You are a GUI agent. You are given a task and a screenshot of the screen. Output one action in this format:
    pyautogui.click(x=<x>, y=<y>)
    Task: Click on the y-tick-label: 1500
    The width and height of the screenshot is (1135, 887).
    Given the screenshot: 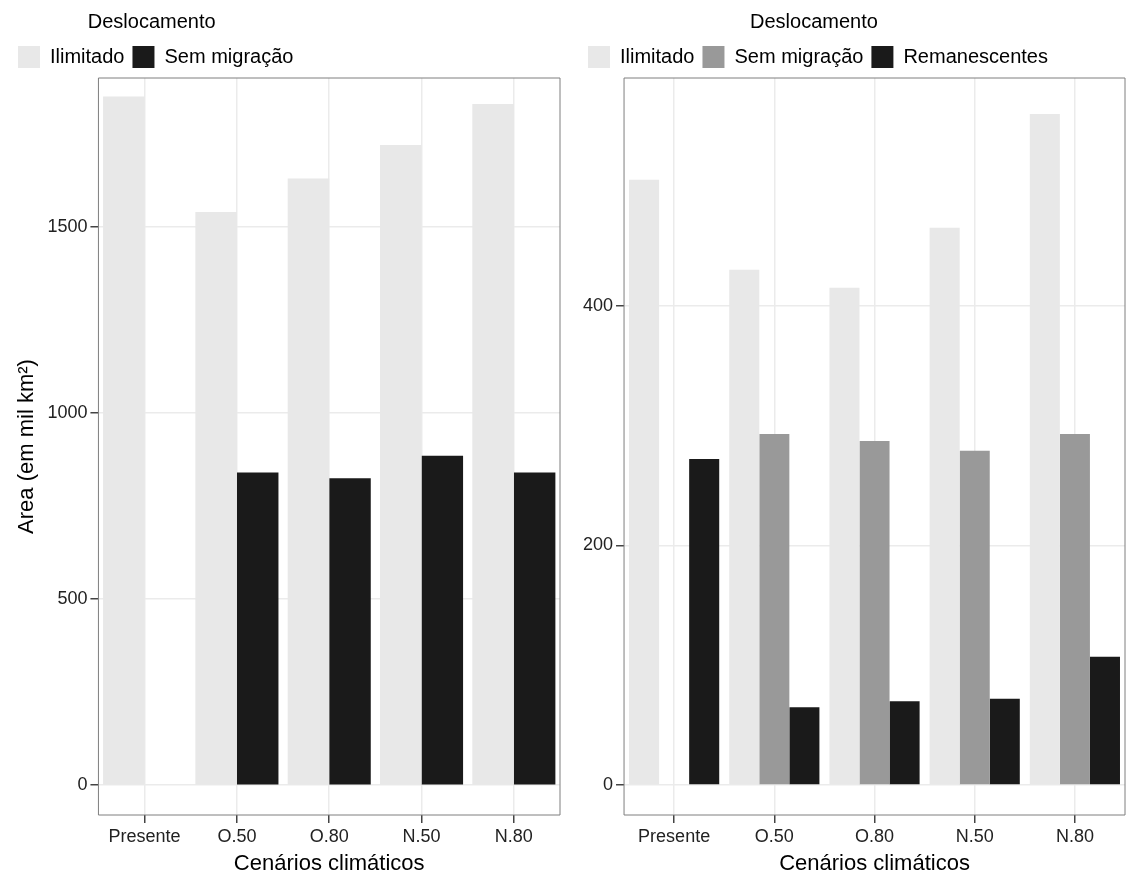 What is the action you would take?
    pyautogui.click(x=67, y=225)
    